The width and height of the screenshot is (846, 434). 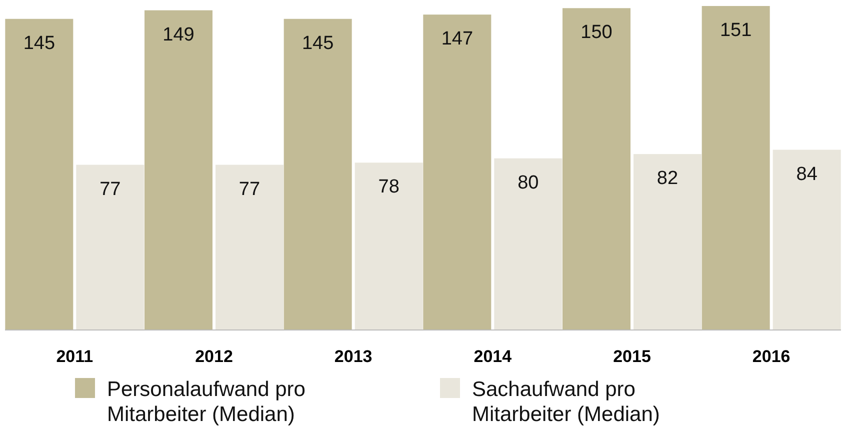 What do you see at coordinates (178, 35) in the screenshot?
I see `data-label: 149` at bounding box center [178, 35].